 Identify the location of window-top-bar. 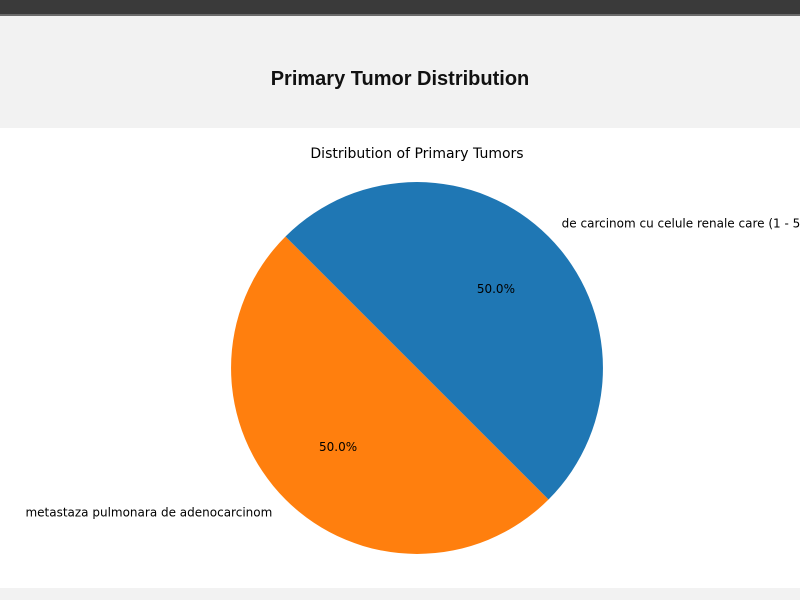
(400, 8).